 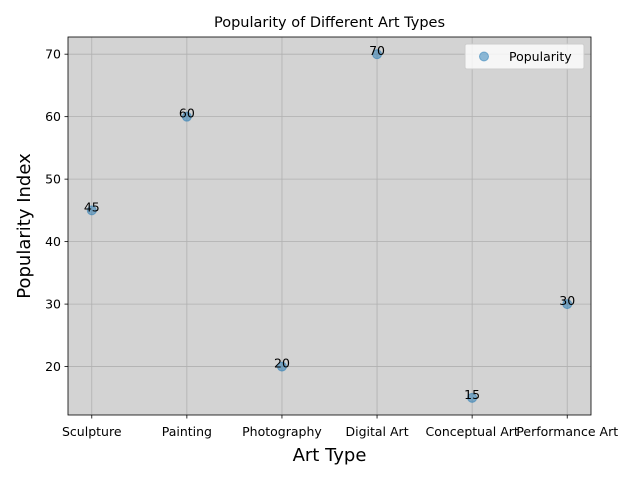 I want to click on x-tick-label: Photography, so click(x=282, y=431).